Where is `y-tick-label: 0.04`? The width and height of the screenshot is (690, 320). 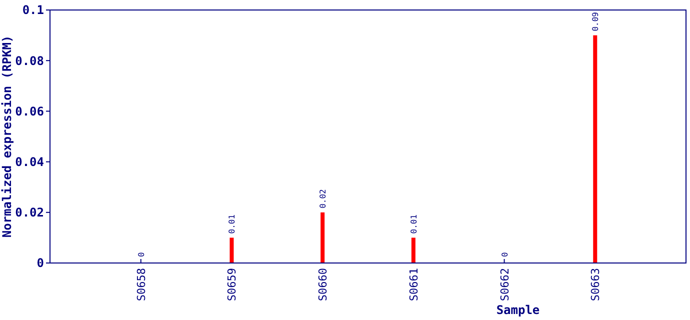 y-tick-label: 0.04 is located at coordinates (29, 162).